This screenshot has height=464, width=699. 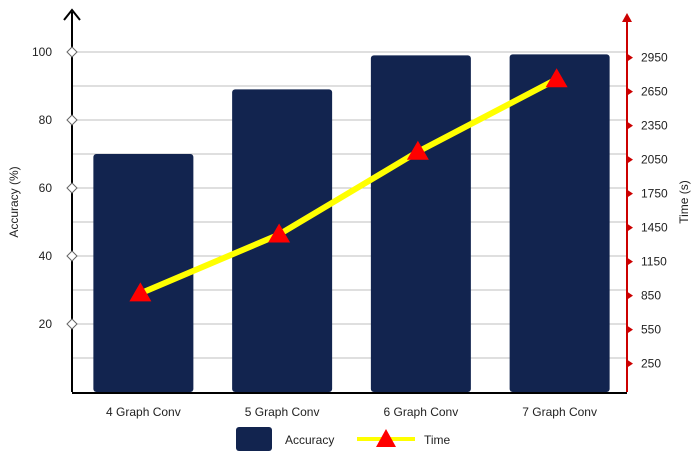 I want to click on legend-accuracy-swatch, so click(x=254, y=439).